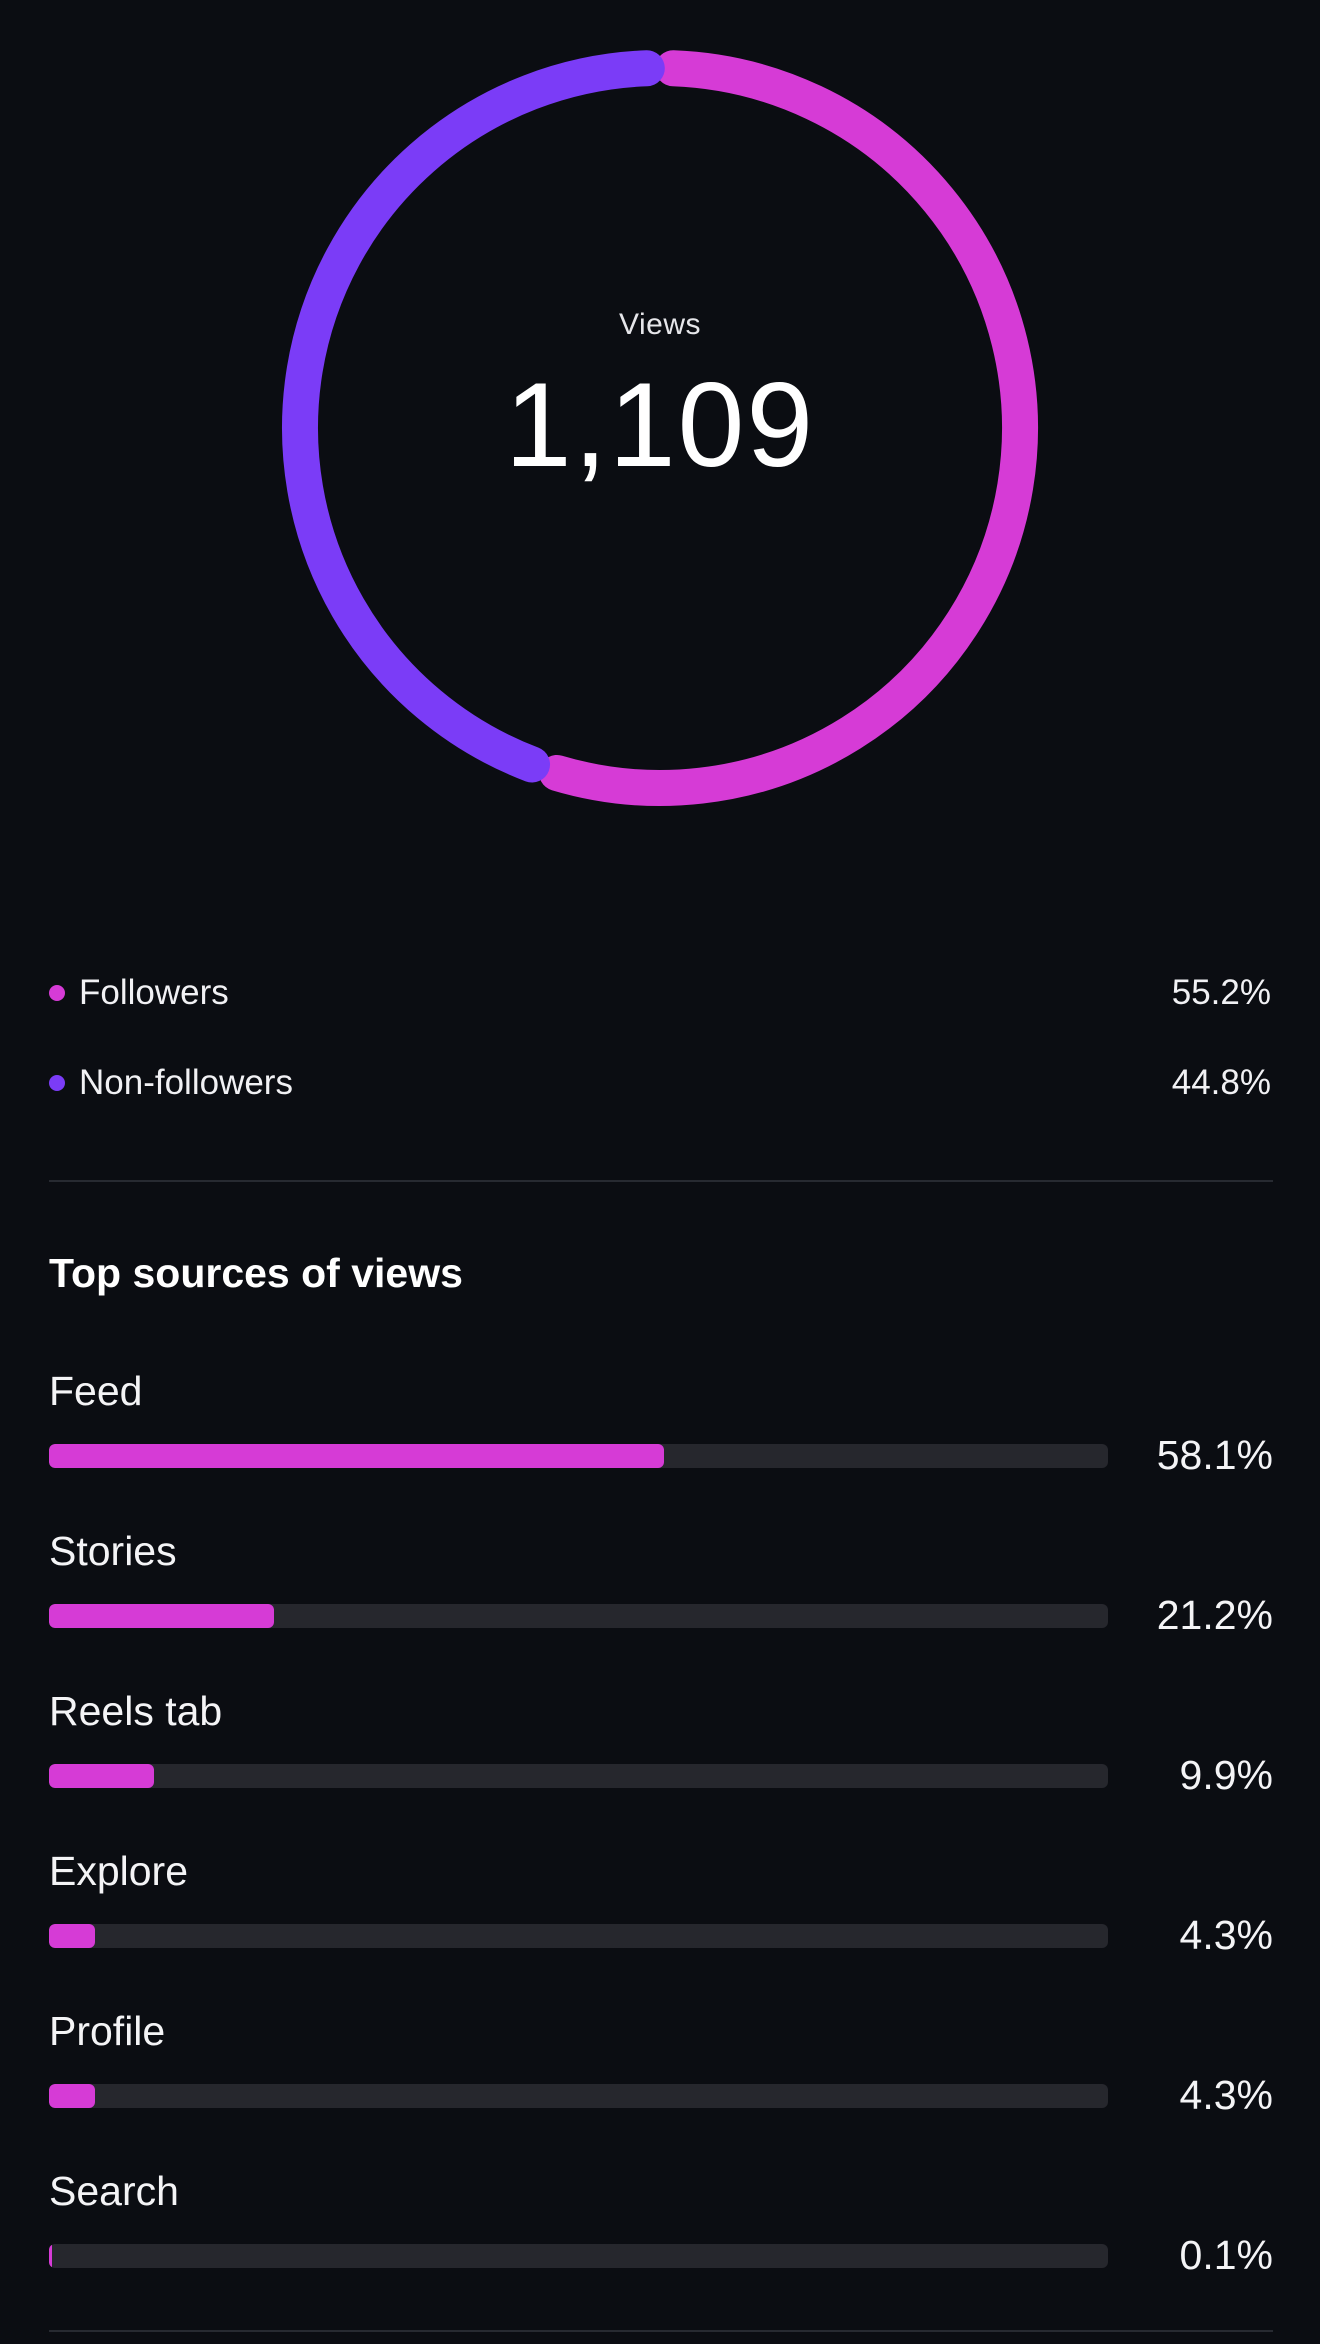  What do you see at coordinates (154, 992) in the screenshot?
I see `legend-label: Followers` at bounding box center [154, 992].